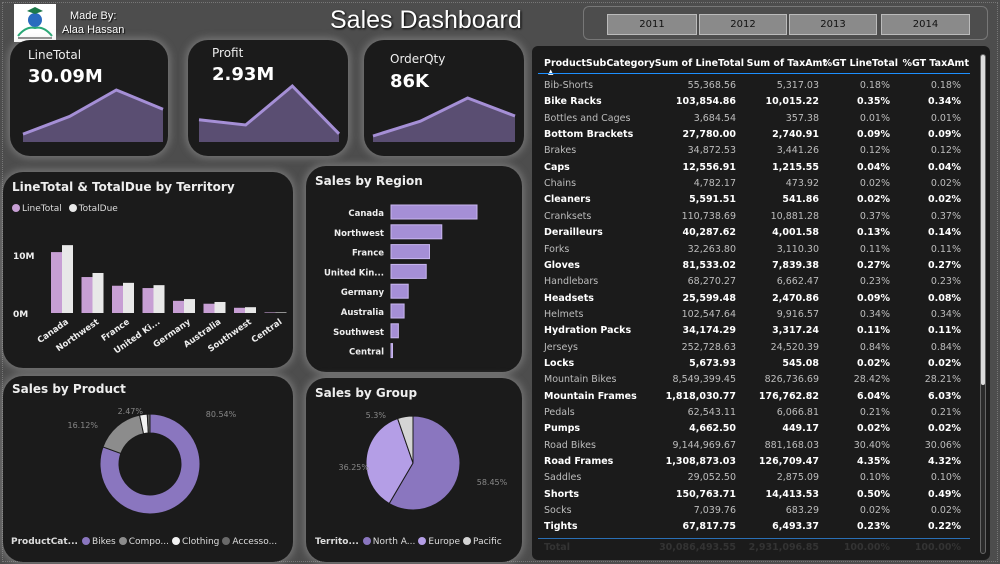 Image resolution: width=1000 pixels, height=564 pixels. Describe the element at coordinates (873, 298) in the screenshot. I see `cell-value: 0.09%` at that location.